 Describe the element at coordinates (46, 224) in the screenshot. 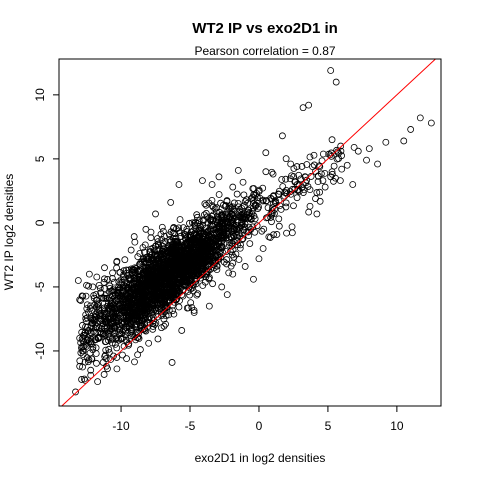

I see `y-axis: -10 -5 0 5 10` at that location.